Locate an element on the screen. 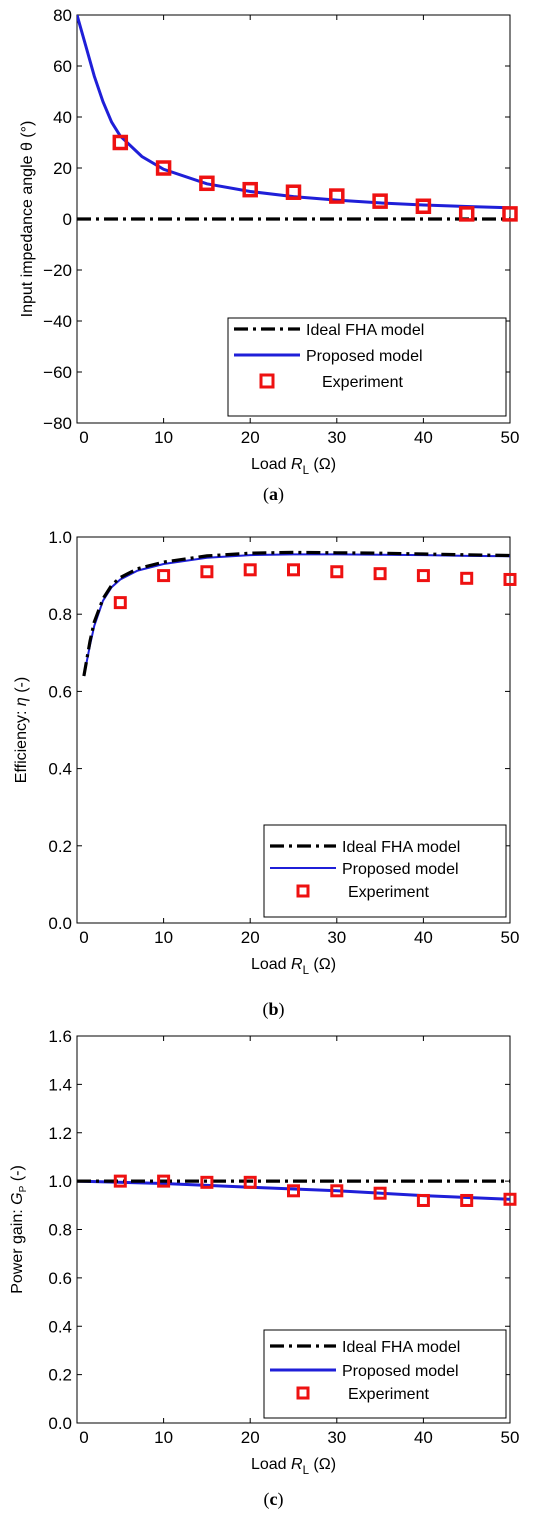 The width and height of the screenshot is (550, 1531). series-ideal-fha-line is located at coordinates (296, 613).